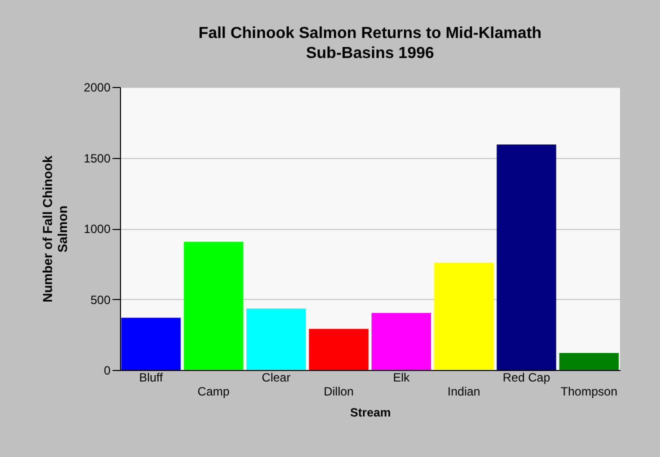 The image size is (660, 457). I want to click on y-tick-label: 0, so click(107, 371).